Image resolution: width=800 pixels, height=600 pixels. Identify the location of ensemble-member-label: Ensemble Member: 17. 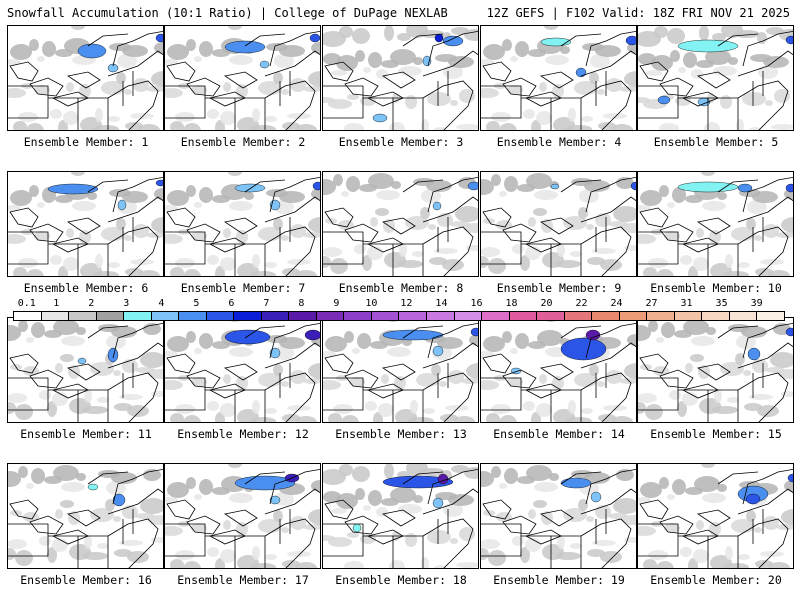
(243, 580).